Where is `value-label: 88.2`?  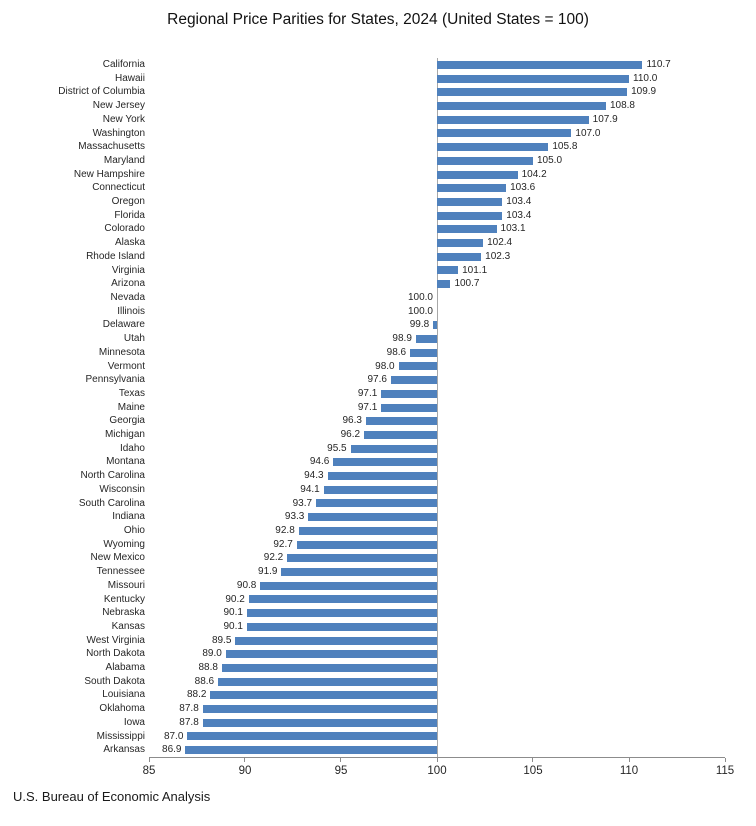 value-label: 88.2 is located at coordinates (196, 695).